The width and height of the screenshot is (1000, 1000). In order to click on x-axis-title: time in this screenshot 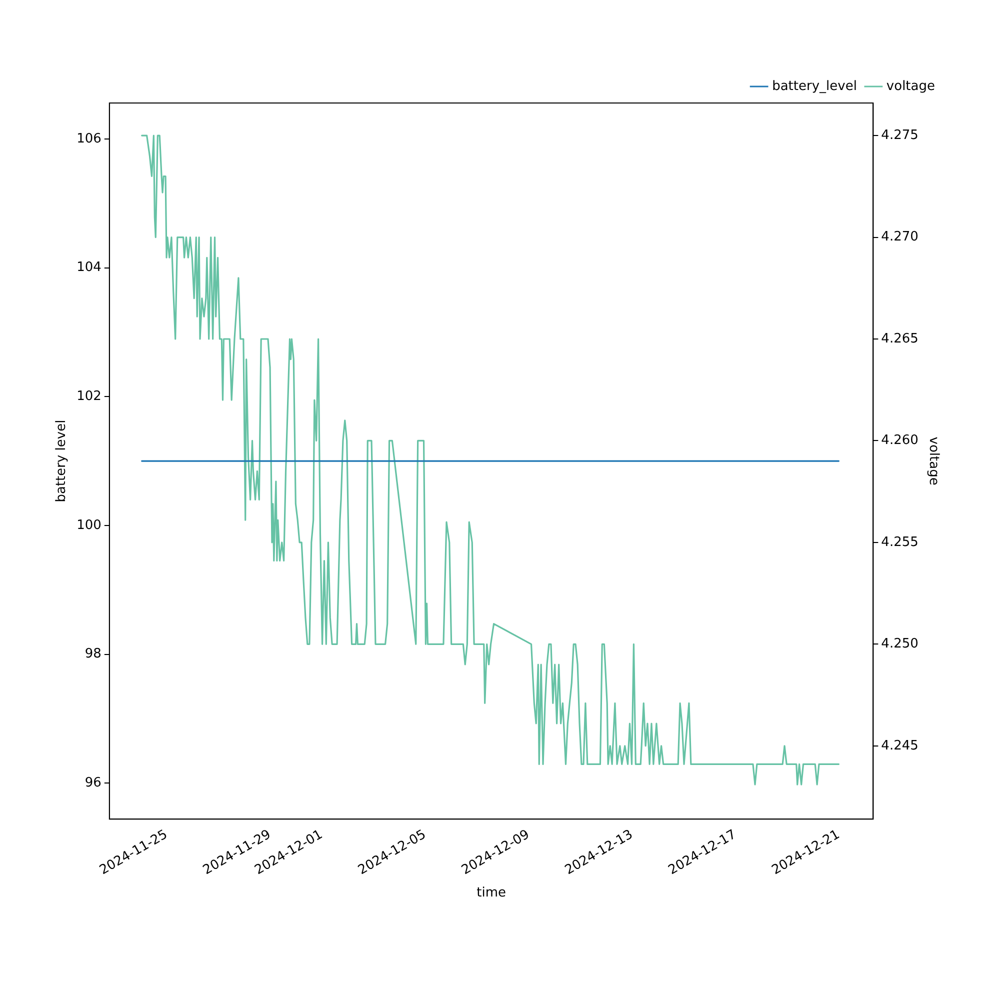, I will do `click(491, 893)`.